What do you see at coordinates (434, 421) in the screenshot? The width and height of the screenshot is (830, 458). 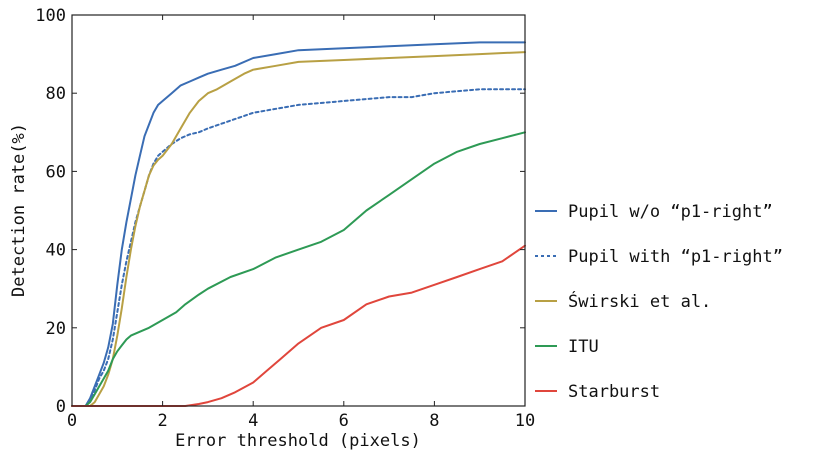 I see `x-tick-label: 8` at bounding box center [434, 421].